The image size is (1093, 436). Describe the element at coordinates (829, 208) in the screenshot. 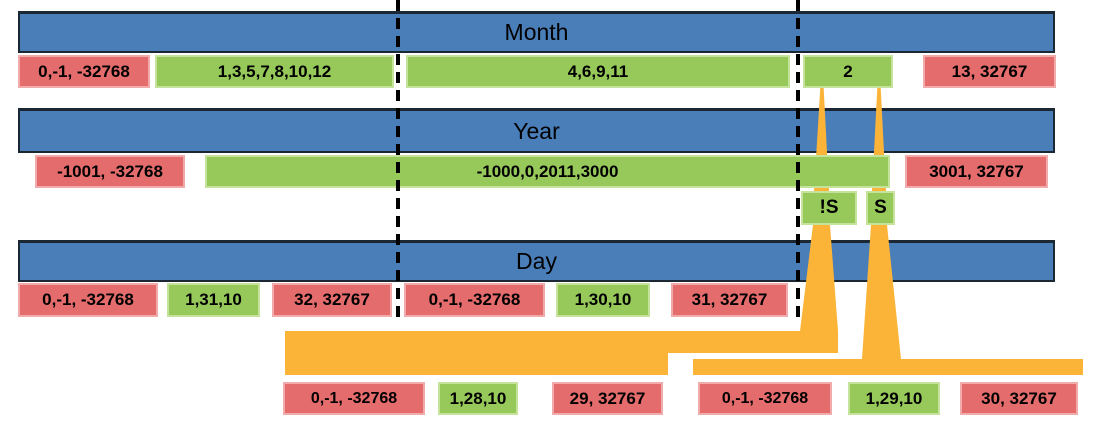

I see `nonleap-flag-box: !S` at that location.